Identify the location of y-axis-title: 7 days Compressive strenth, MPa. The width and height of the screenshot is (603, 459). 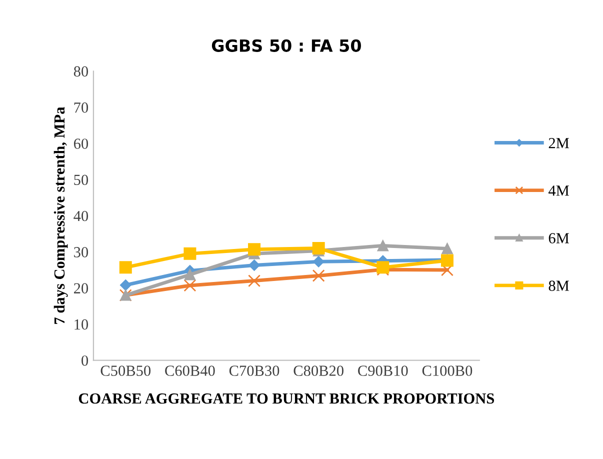
(61, 215).